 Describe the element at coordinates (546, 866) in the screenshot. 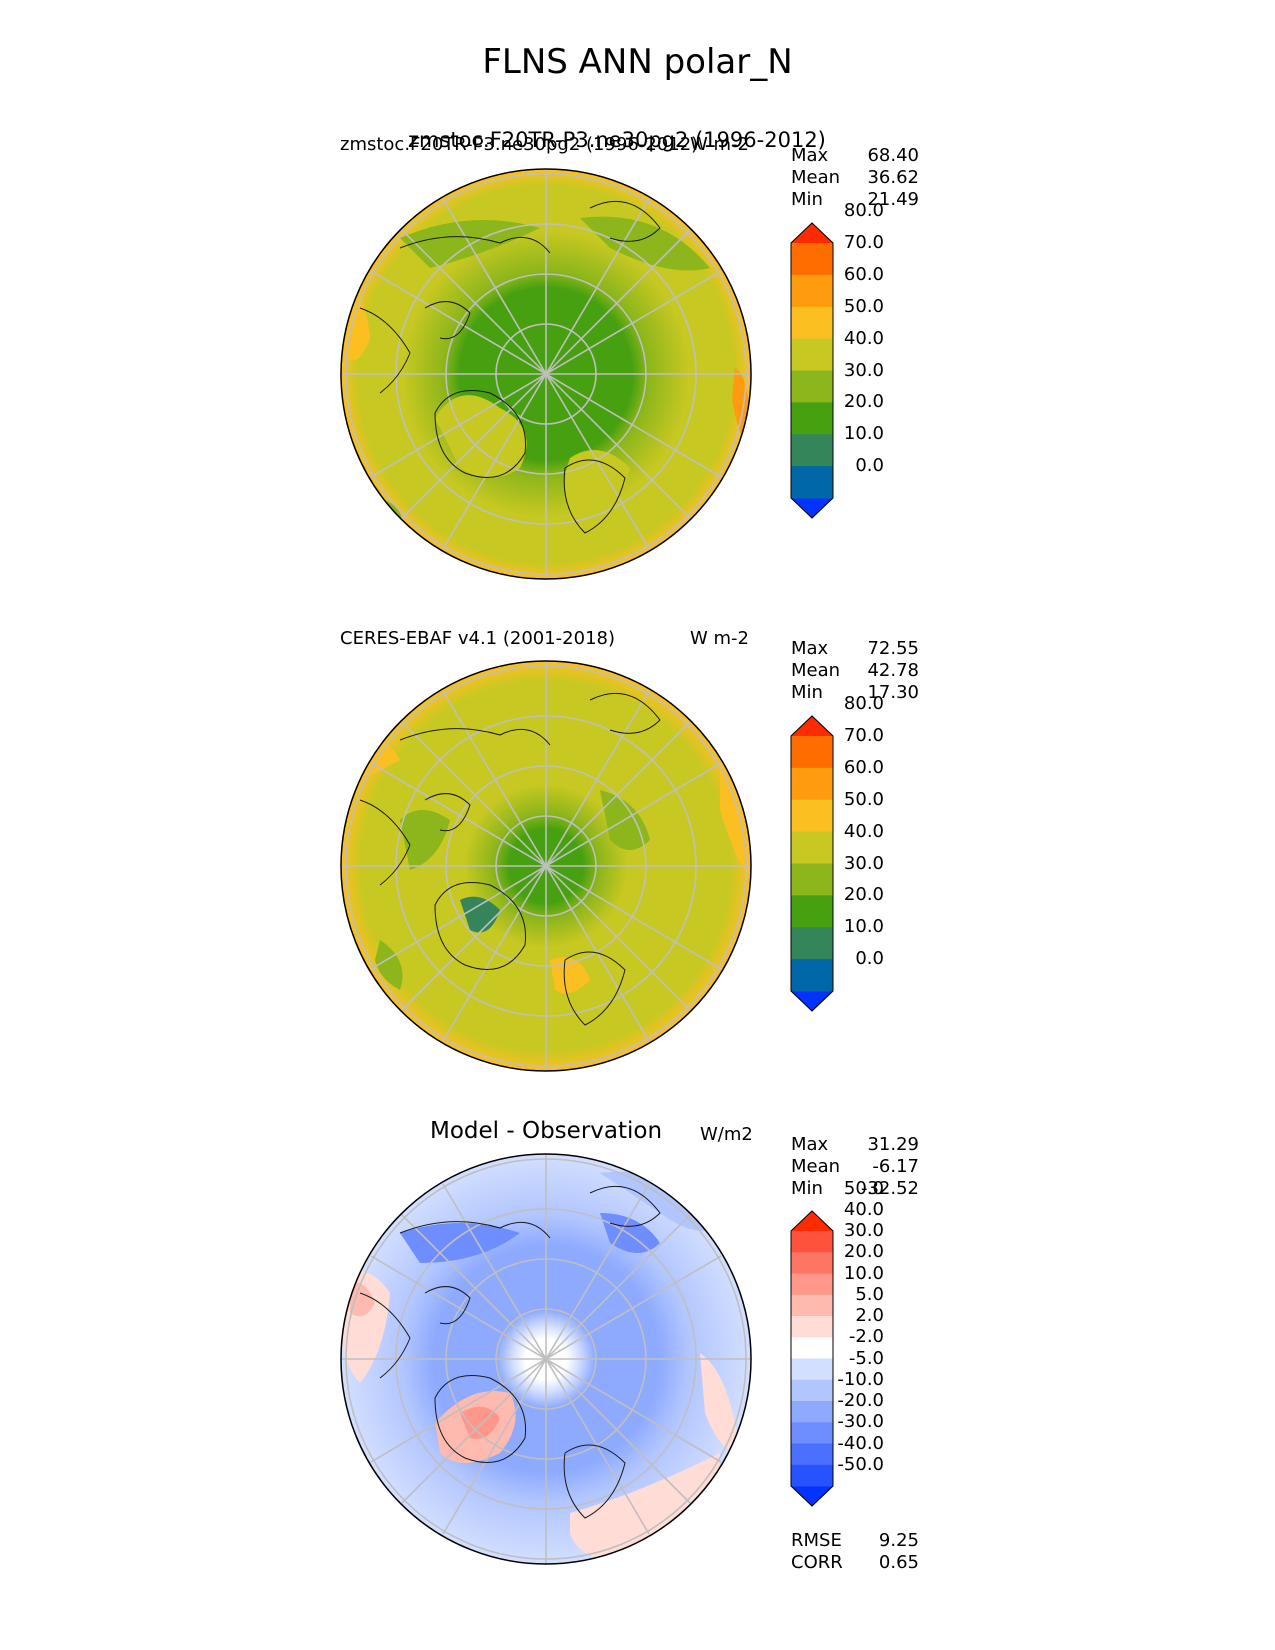

I see `panel2-polar-map` at that location.